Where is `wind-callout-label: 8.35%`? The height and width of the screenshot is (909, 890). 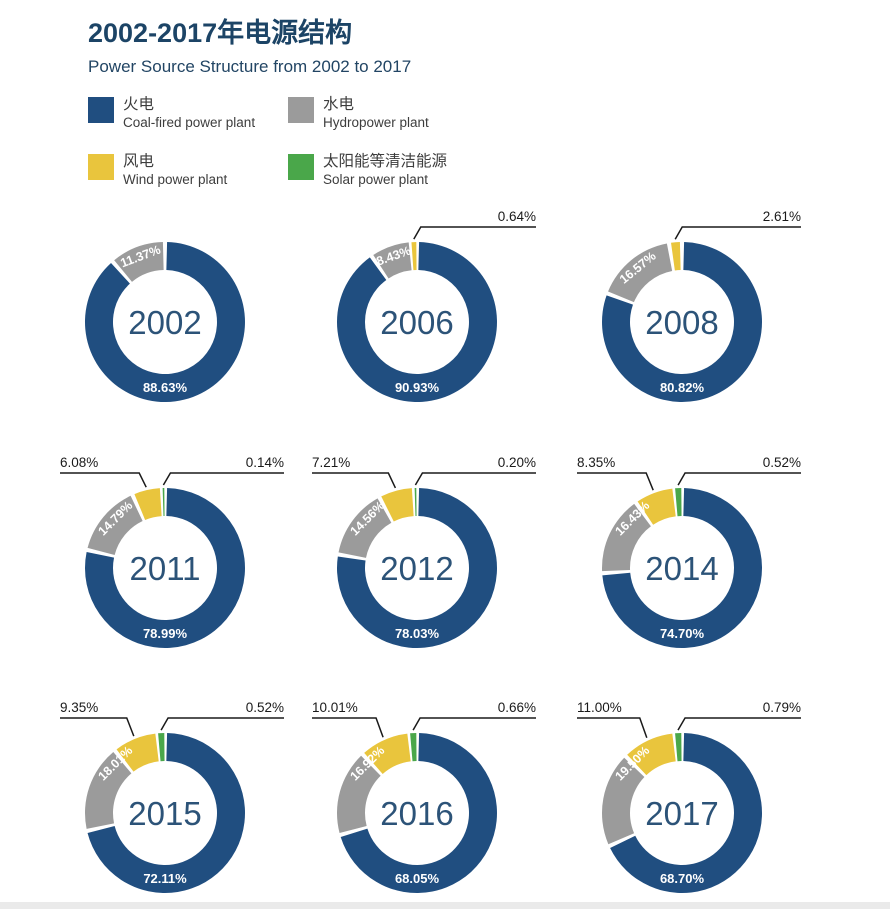
wind-callout-label: 8.35% is located at coordinates (596, 462).